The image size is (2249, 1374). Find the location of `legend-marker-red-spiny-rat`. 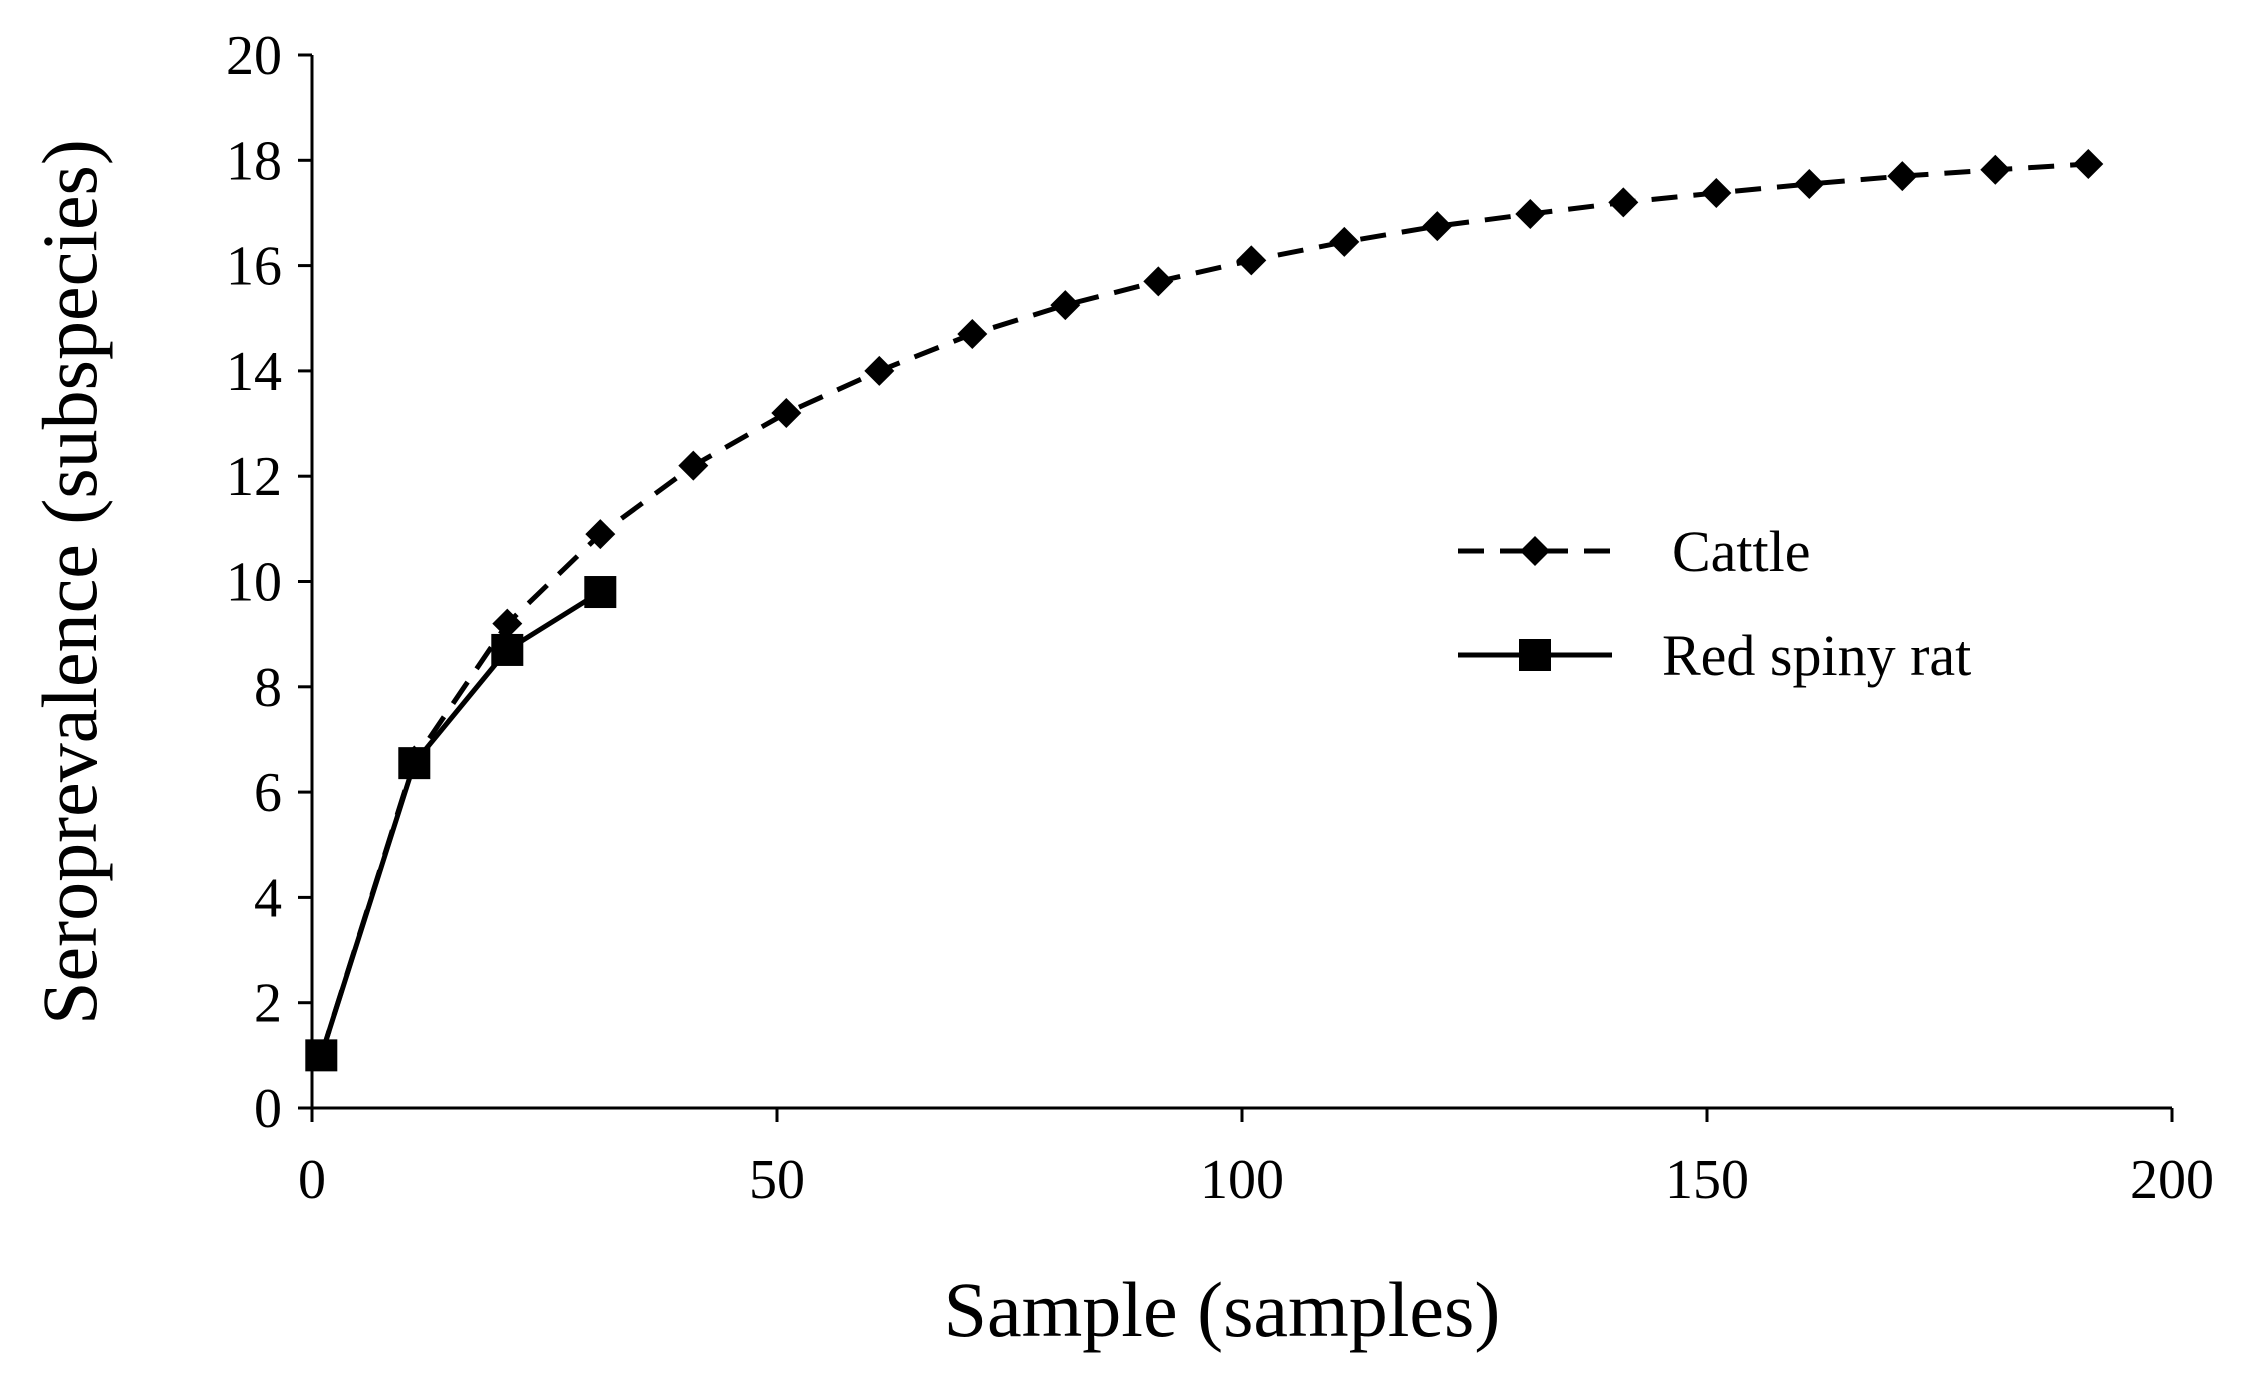

legend-marker-red-spiny-rat is located at coordinates (1535, 655).